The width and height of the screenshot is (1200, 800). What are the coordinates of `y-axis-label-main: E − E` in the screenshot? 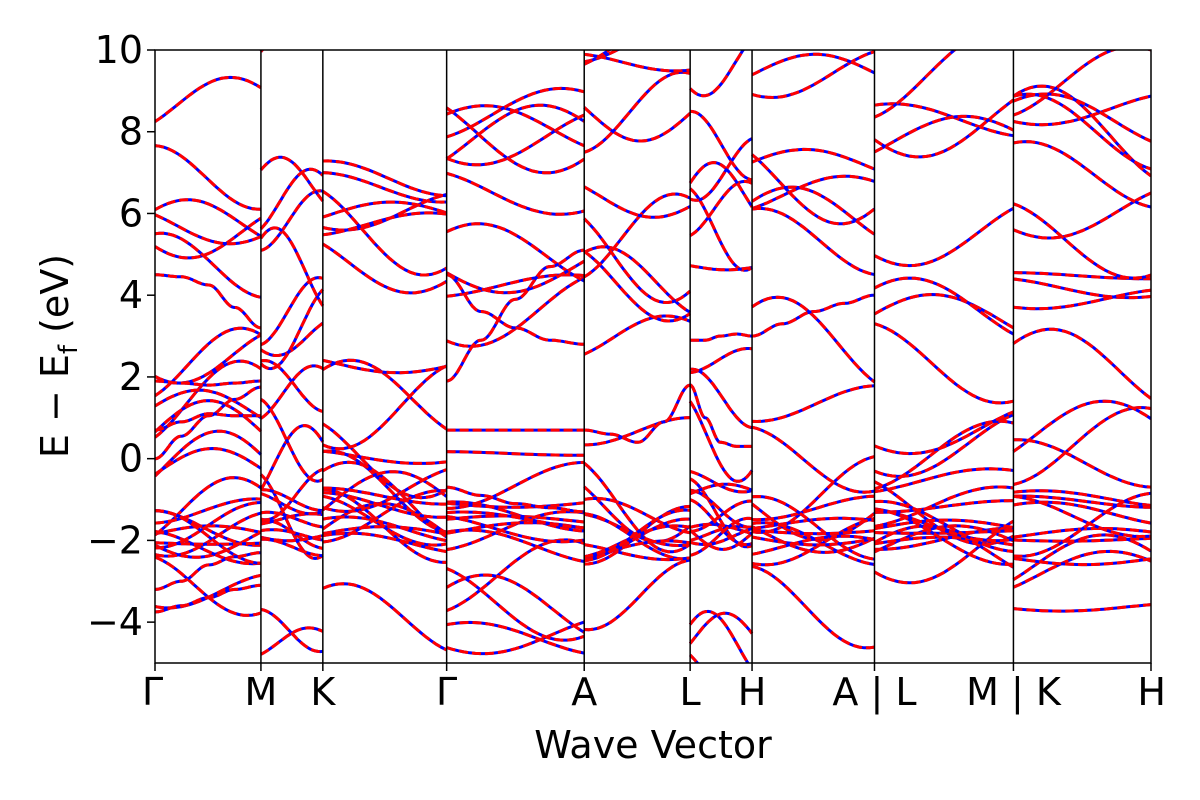 It's located at (55, 406).